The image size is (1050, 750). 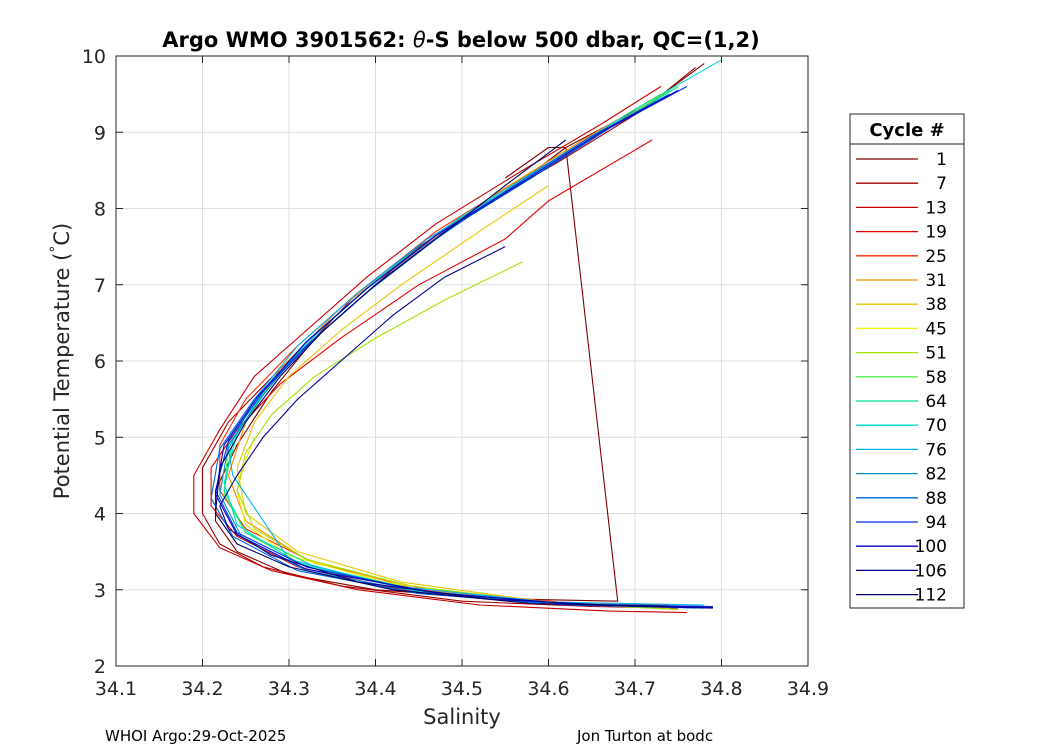 I want to click on legend-label-cycle-100: 100, so click(x=931, y=547).